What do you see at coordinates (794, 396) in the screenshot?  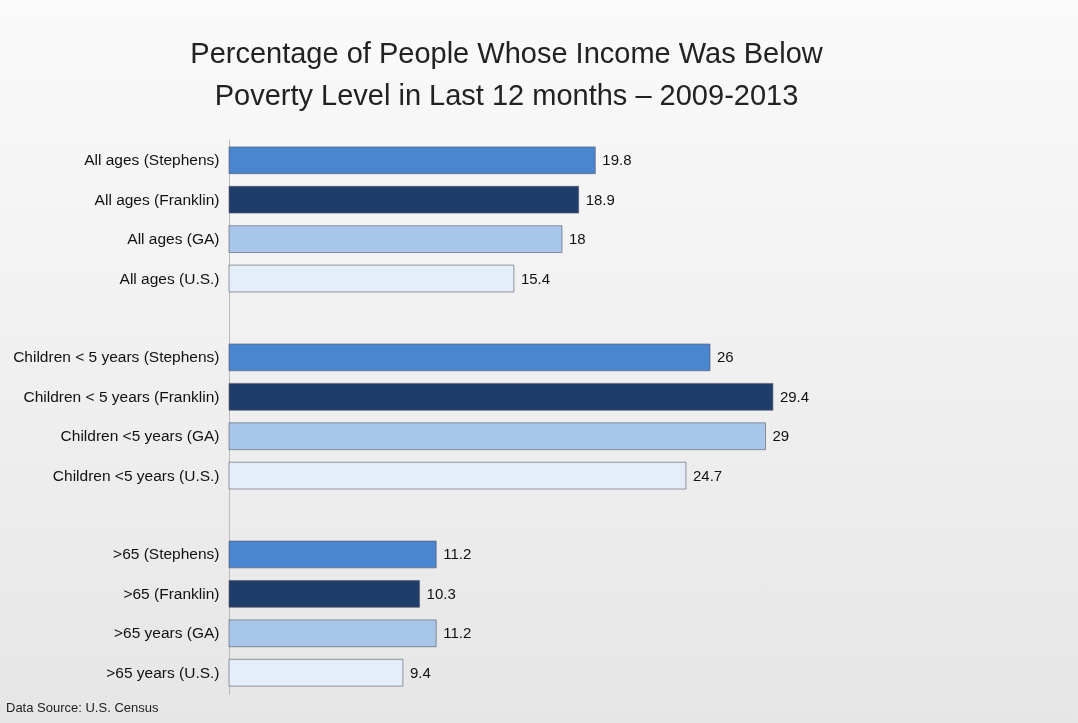 I see `data-label: 29.4` at bounding box center [794, 396].